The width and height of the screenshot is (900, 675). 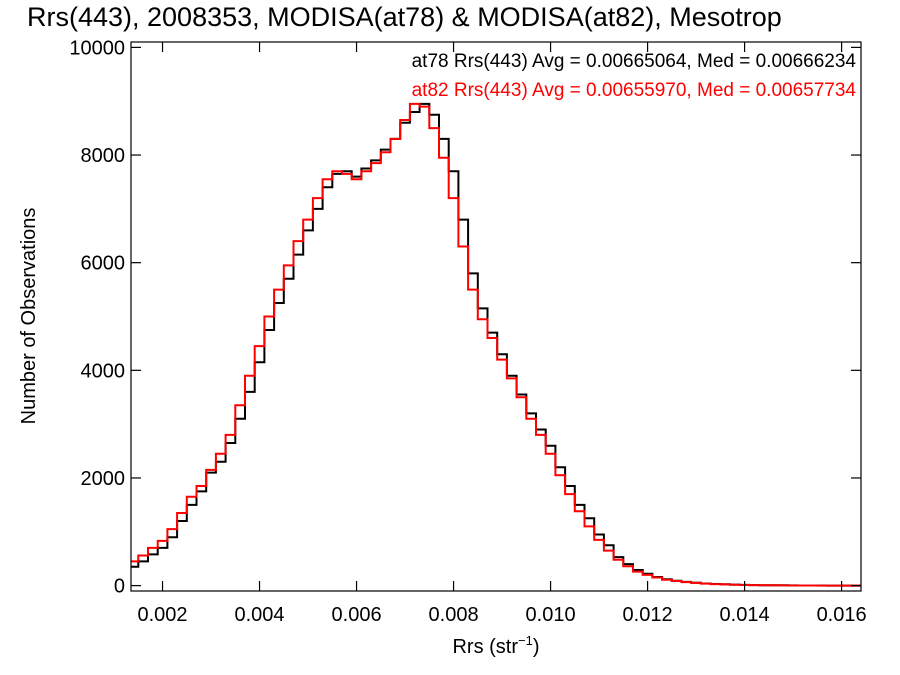 I want to click on y-tick-label: 4000, so click(x=103, y=371).